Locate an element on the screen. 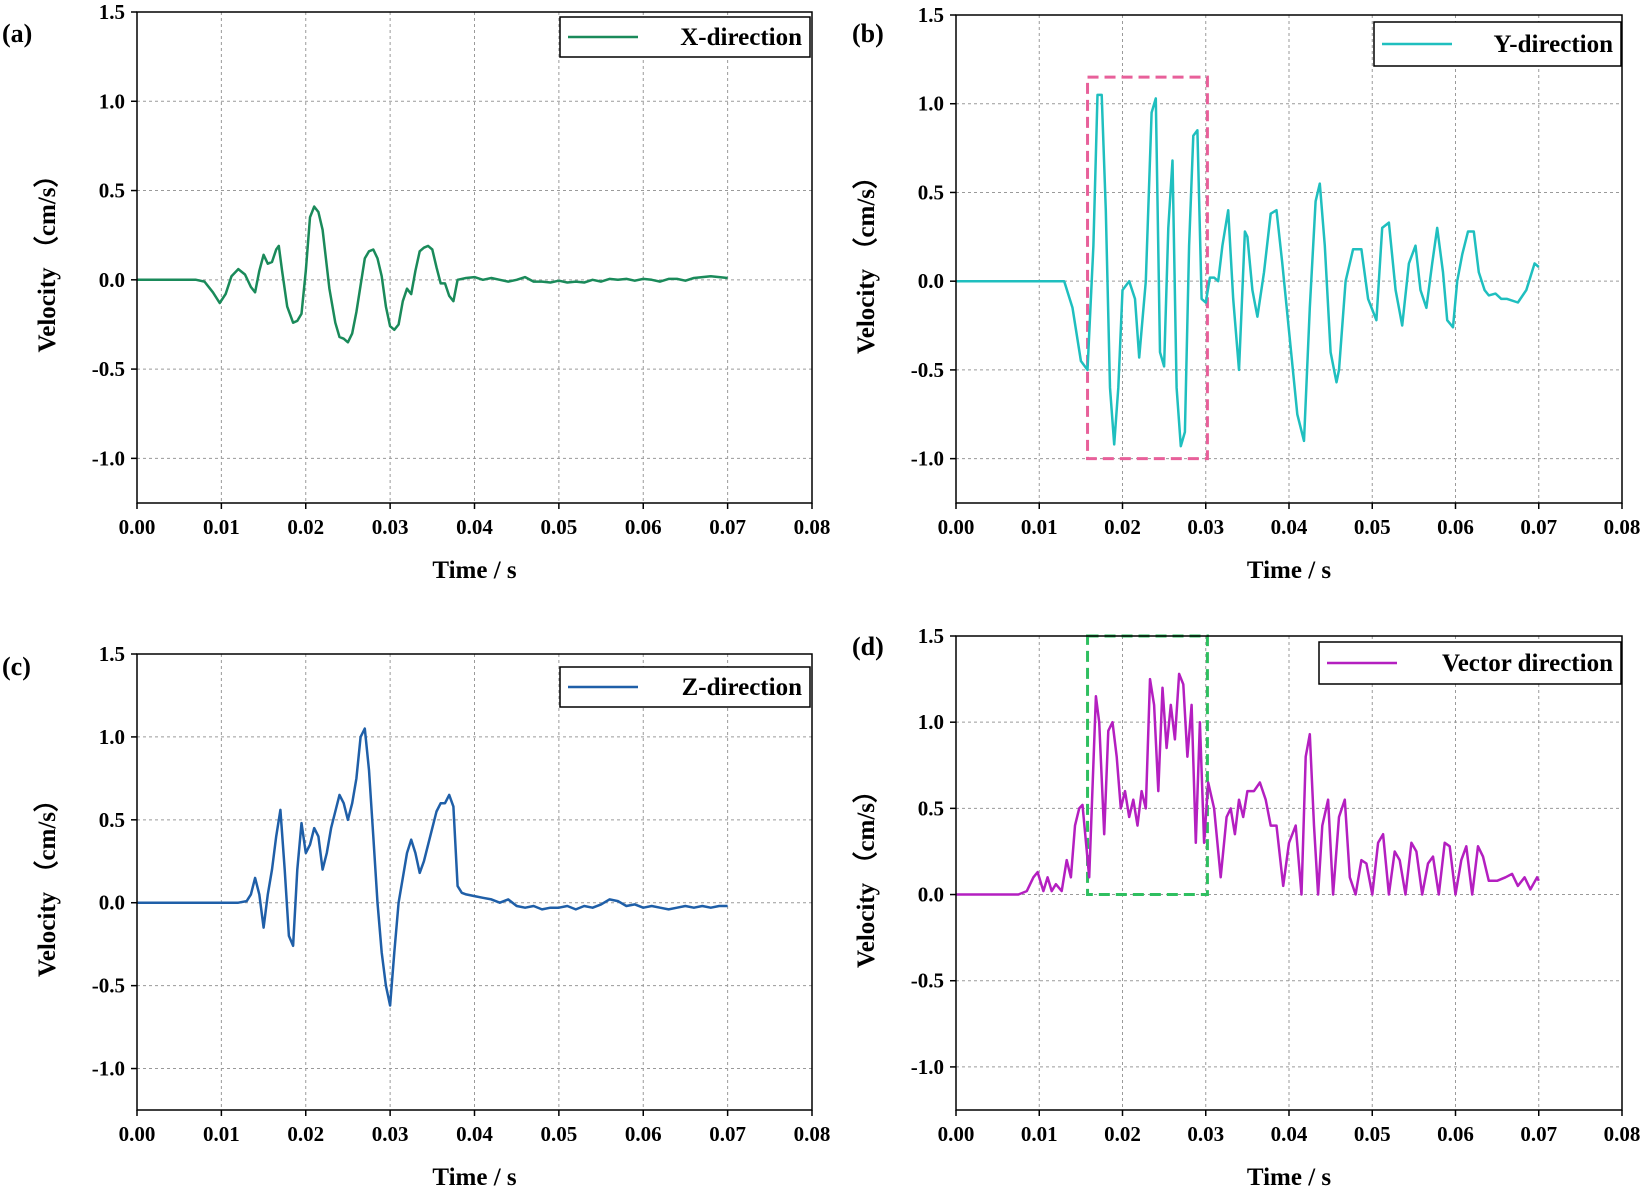  legend: Vector direction is located at coordinates (1470, 663).